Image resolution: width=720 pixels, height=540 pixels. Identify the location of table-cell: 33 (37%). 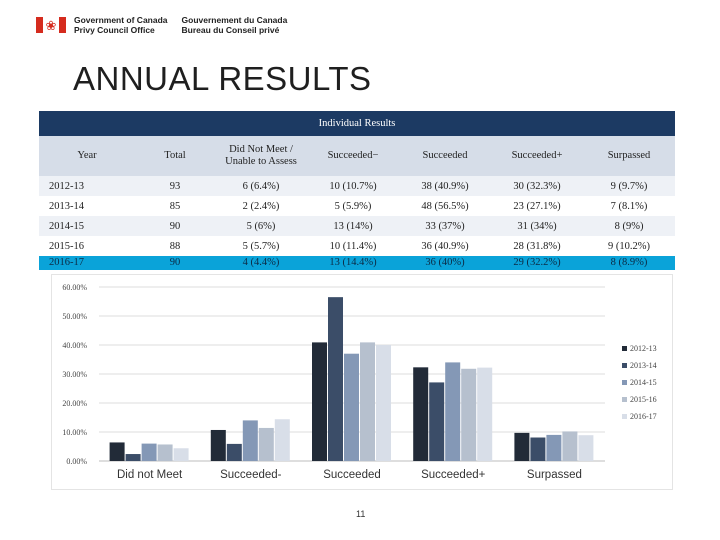
(445, 226).